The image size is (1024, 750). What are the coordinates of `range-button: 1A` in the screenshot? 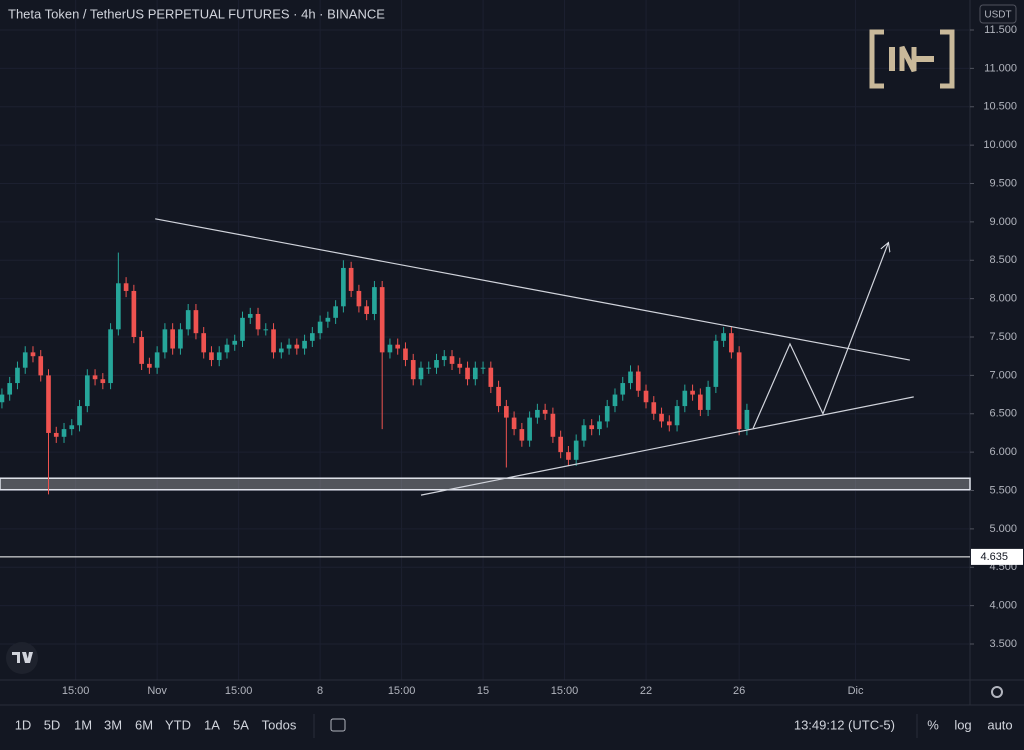 It's located at (212, 724).